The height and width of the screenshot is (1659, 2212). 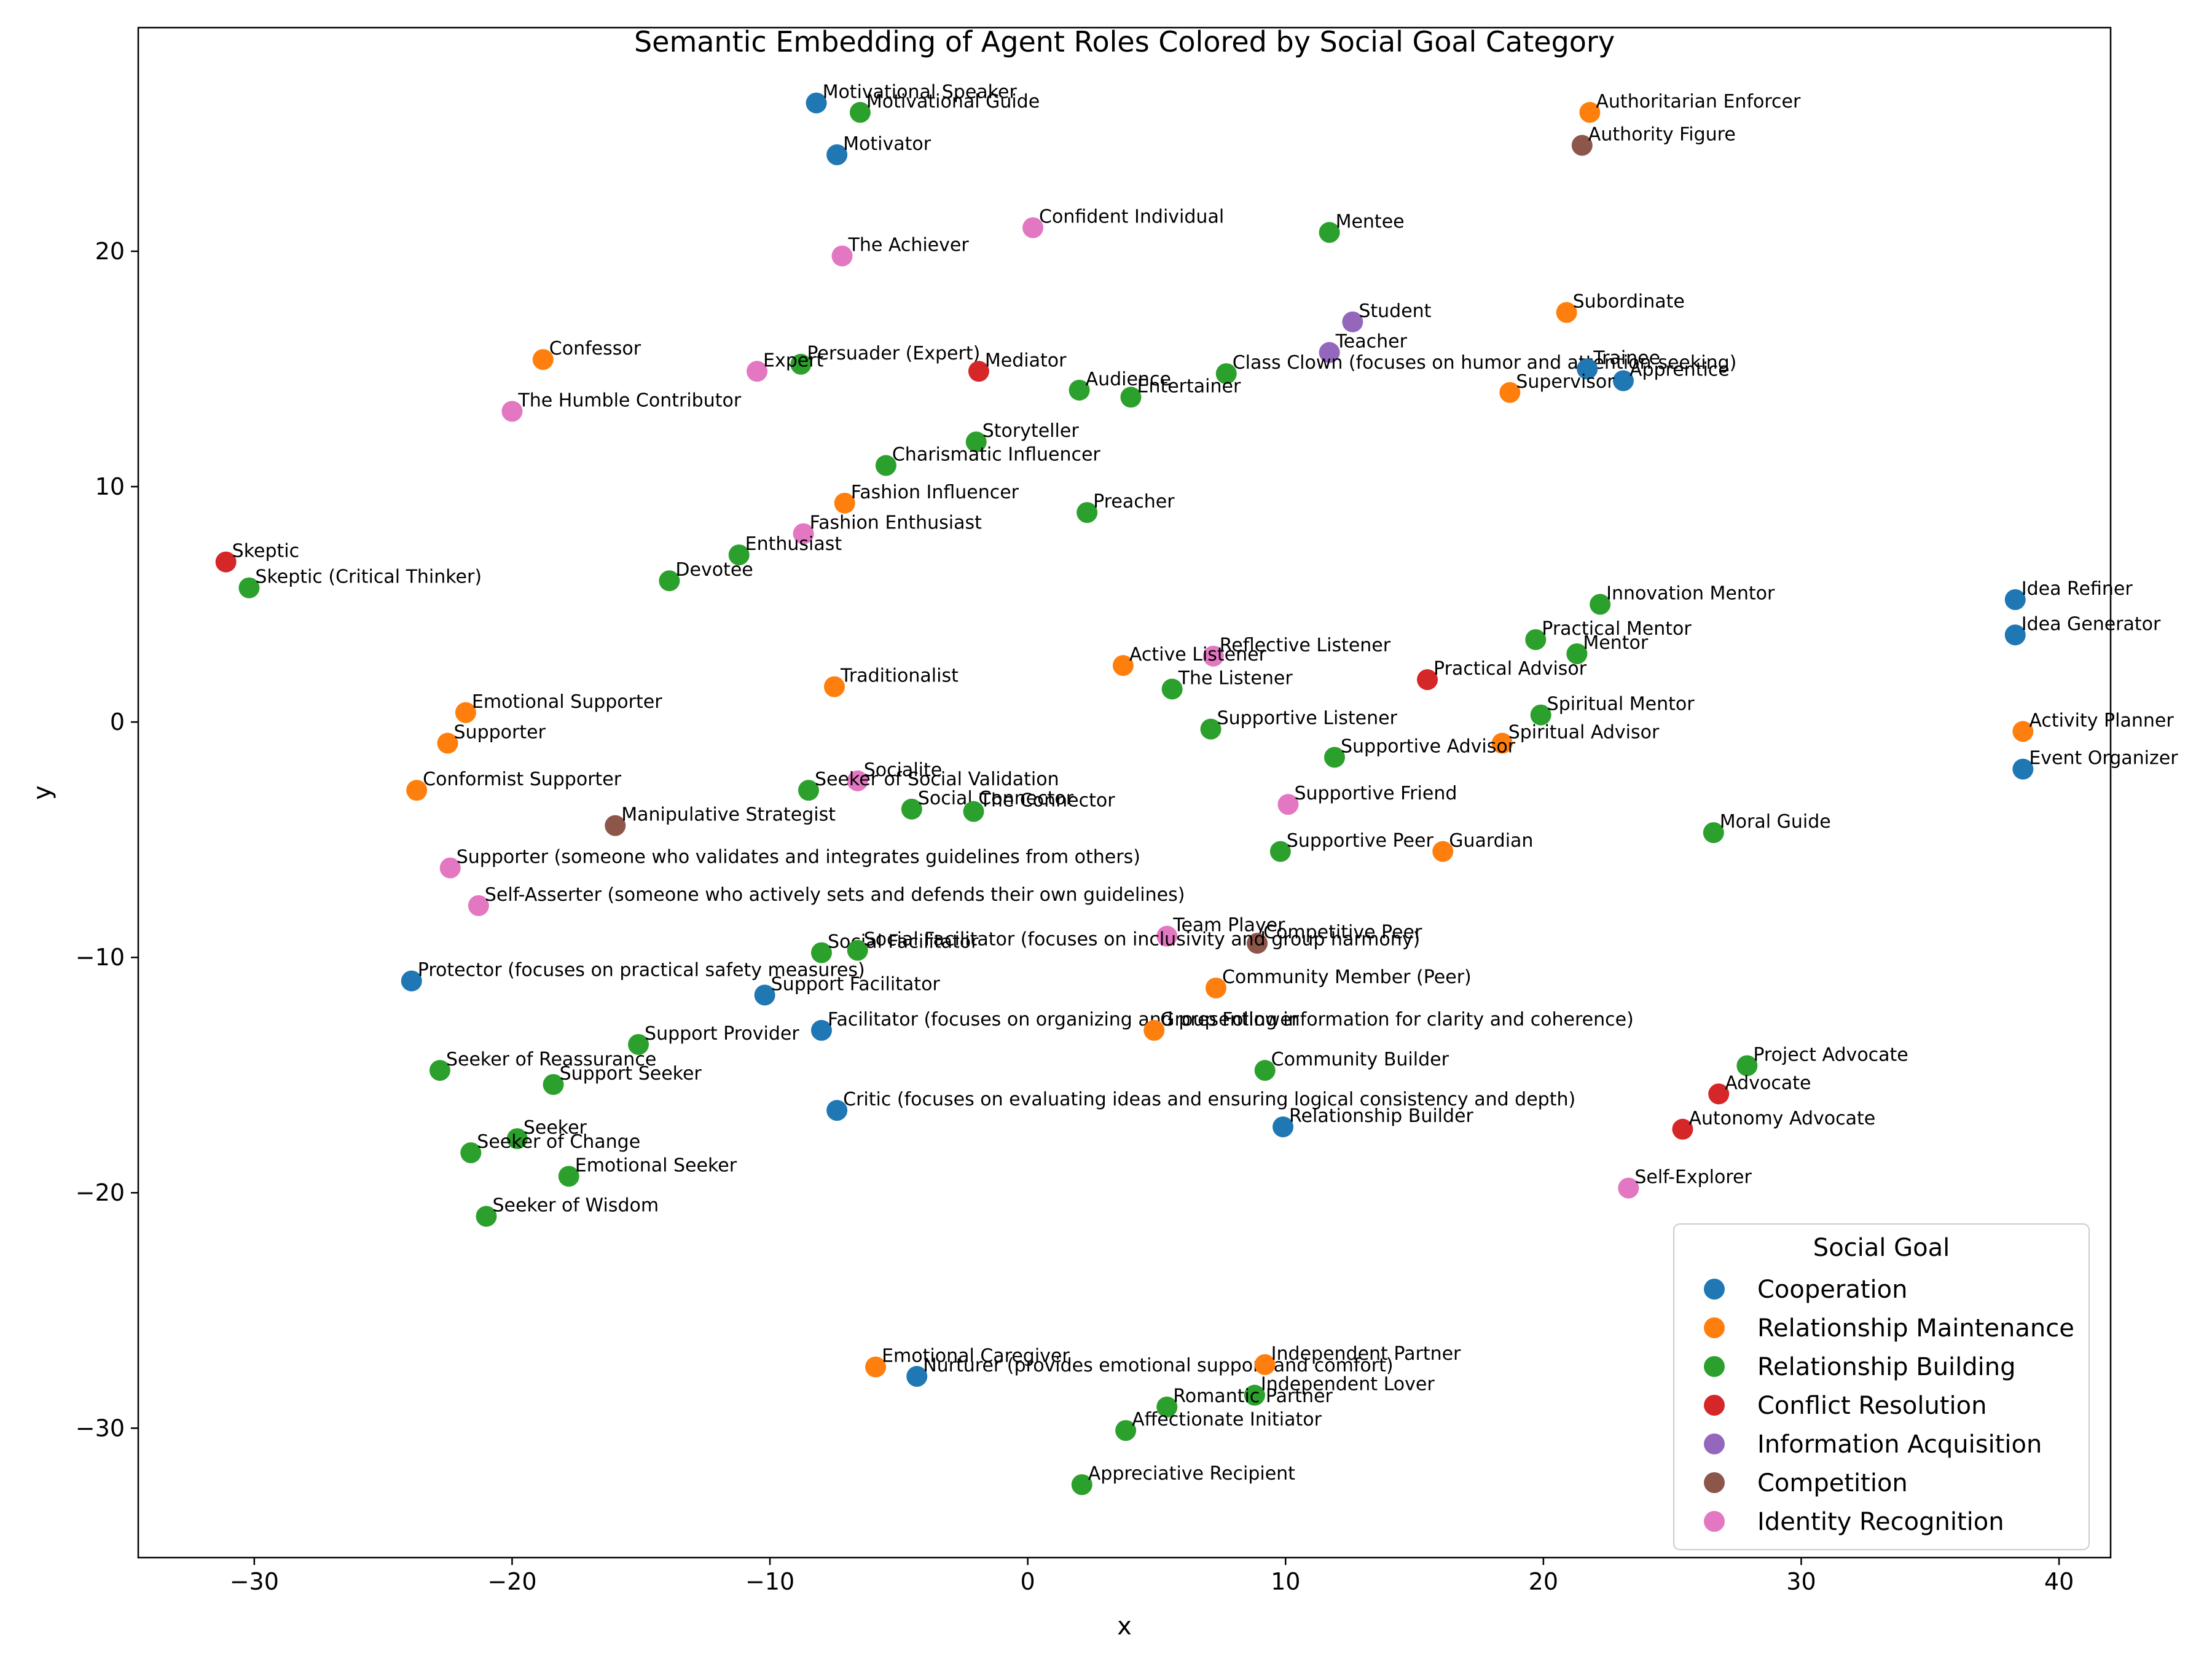 I want to click on legend-label: Identity Recognition, so click(x=1880, y=1522).